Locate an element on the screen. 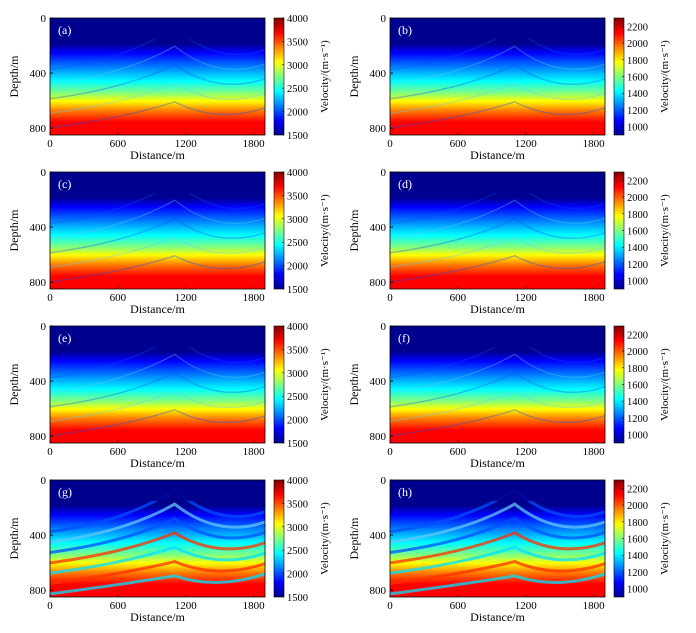 The height and width of the screenshot is (633, 696). y-tick-label: 0 is located at coordinates (44, 173).